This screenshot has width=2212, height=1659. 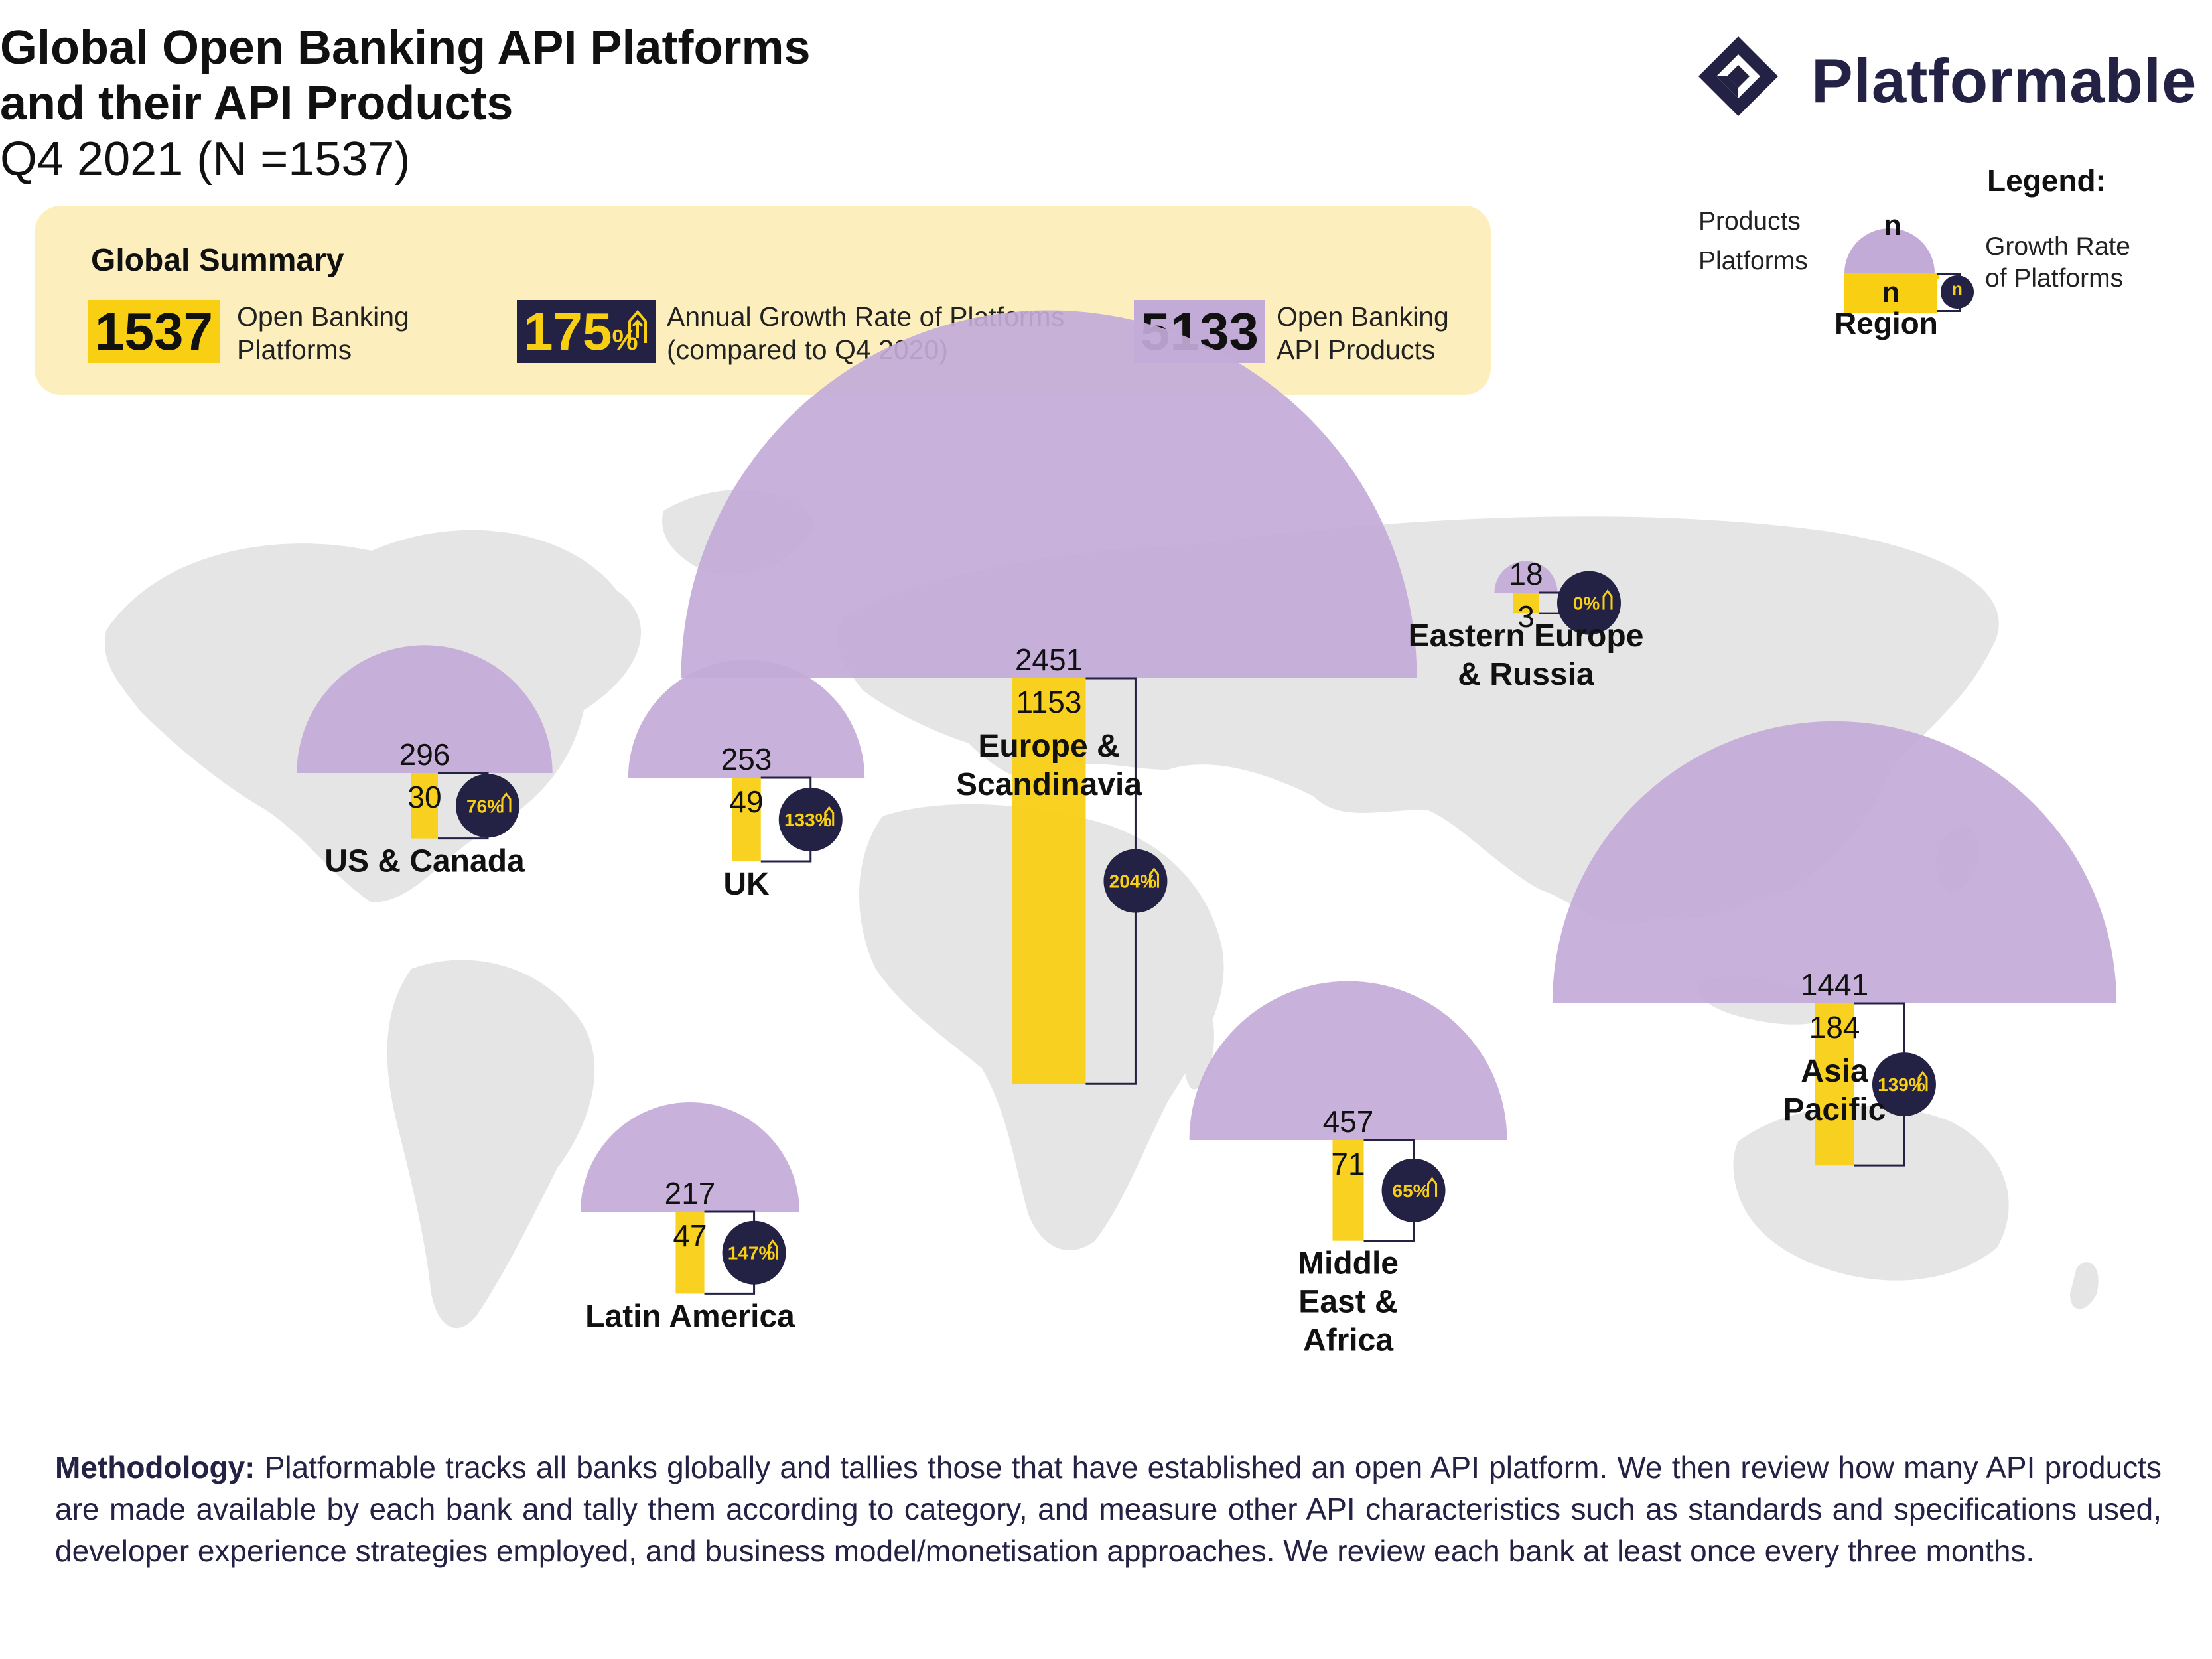 What do you see at coordinates (690, 1235) in the screenshot?
I see `platforms-value-latin-america: 47` at bounding box center [690, 1235].